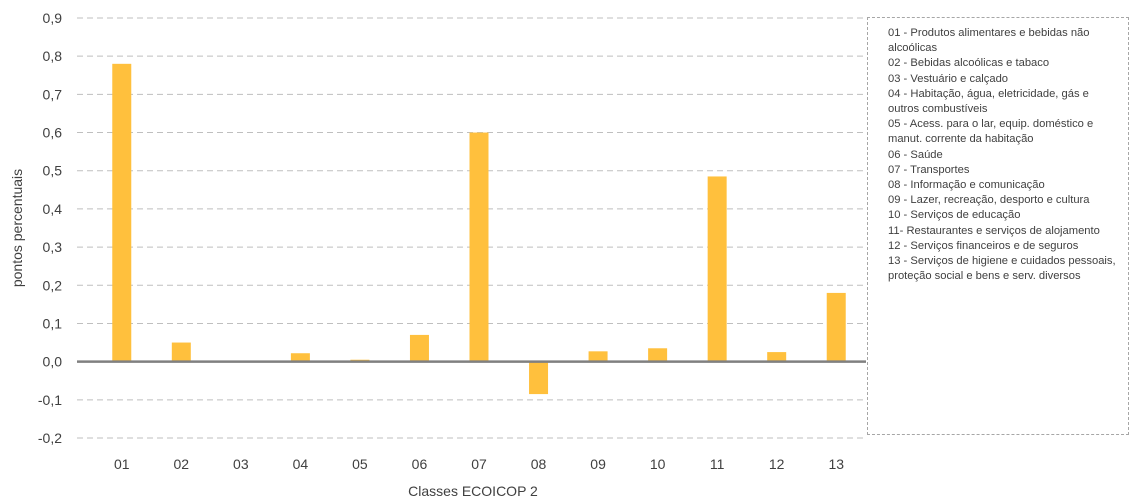 Image resolution: width=1130 pixels, height=503 pixels. Describe the element at coordinates (969, 63) in the screenshot. I see `legend-item: 02 - Bebidas alcoólicas e tabaco` at that location.